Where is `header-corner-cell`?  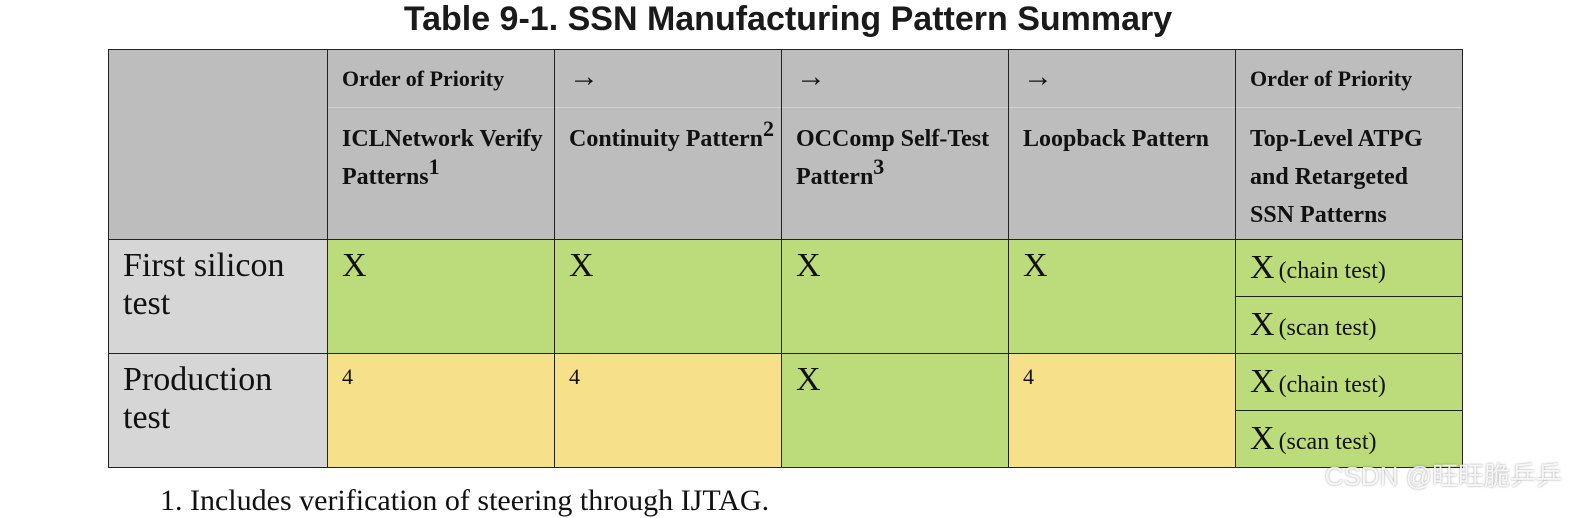
header-corner-cell is located at coordinates (218, 144).